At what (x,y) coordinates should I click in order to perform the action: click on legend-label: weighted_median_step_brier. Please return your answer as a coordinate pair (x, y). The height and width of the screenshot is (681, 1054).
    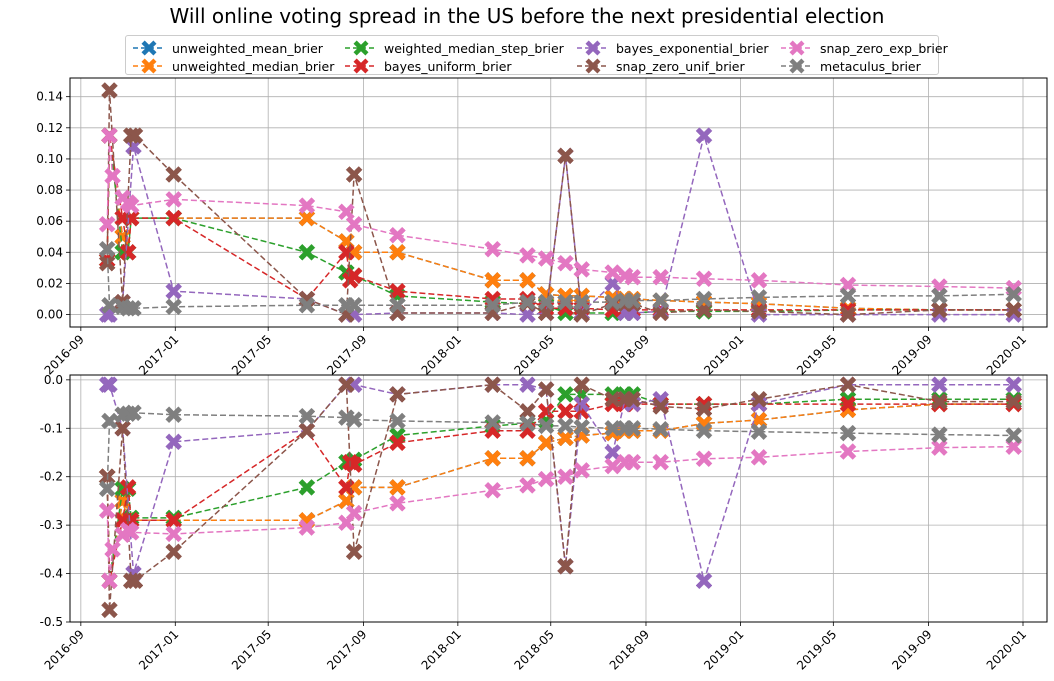
    Looking at the image, I should click on (474, 48).